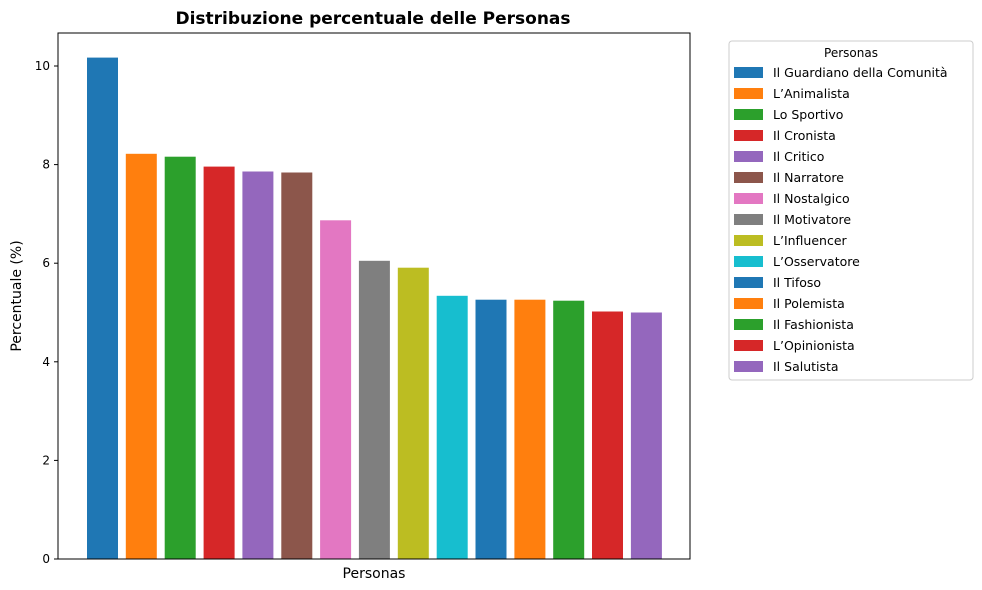 Image resolution: width=982 pixels, height=590 pixels. Describe the element at coordinates (811, 93) in the screenshot. I see `legend-entry-label: L’Animalista` at that location.